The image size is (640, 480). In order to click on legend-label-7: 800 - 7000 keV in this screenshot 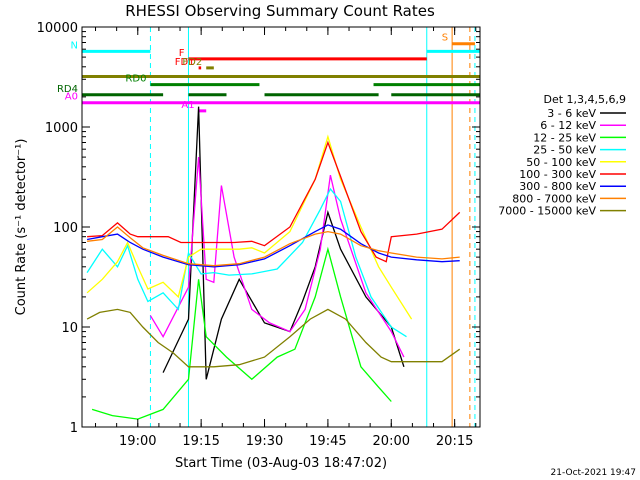, I will do `click(554, 198)`.